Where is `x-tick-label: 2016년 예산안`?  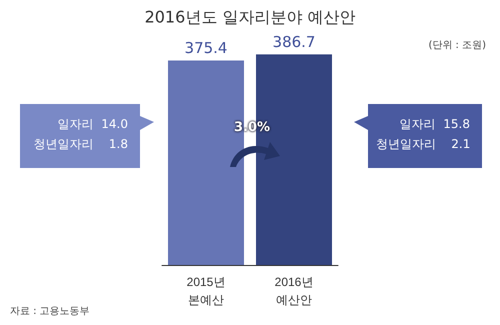
x-tick-label: 2016년 예산안 is located at coordinates (294, 291).